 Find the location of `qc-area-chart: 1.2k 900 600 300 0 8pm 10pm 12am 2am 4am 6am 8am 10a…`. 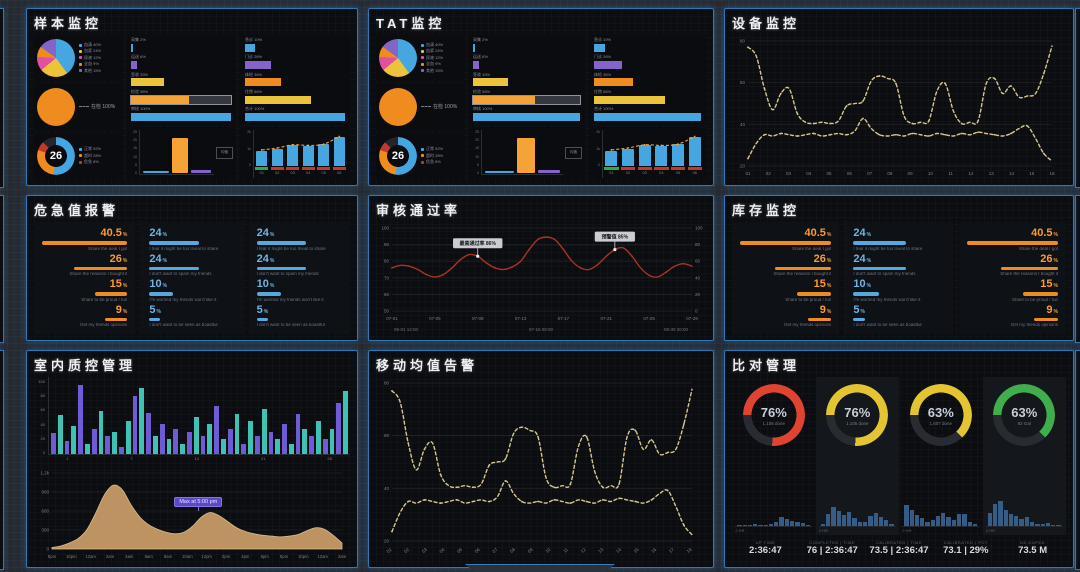

qc-area-chart: 1.2k 900 600 300 0 8pm 10pm 12am 2am 4am 6am 8am 10a… is located at coordinates (192, 515).